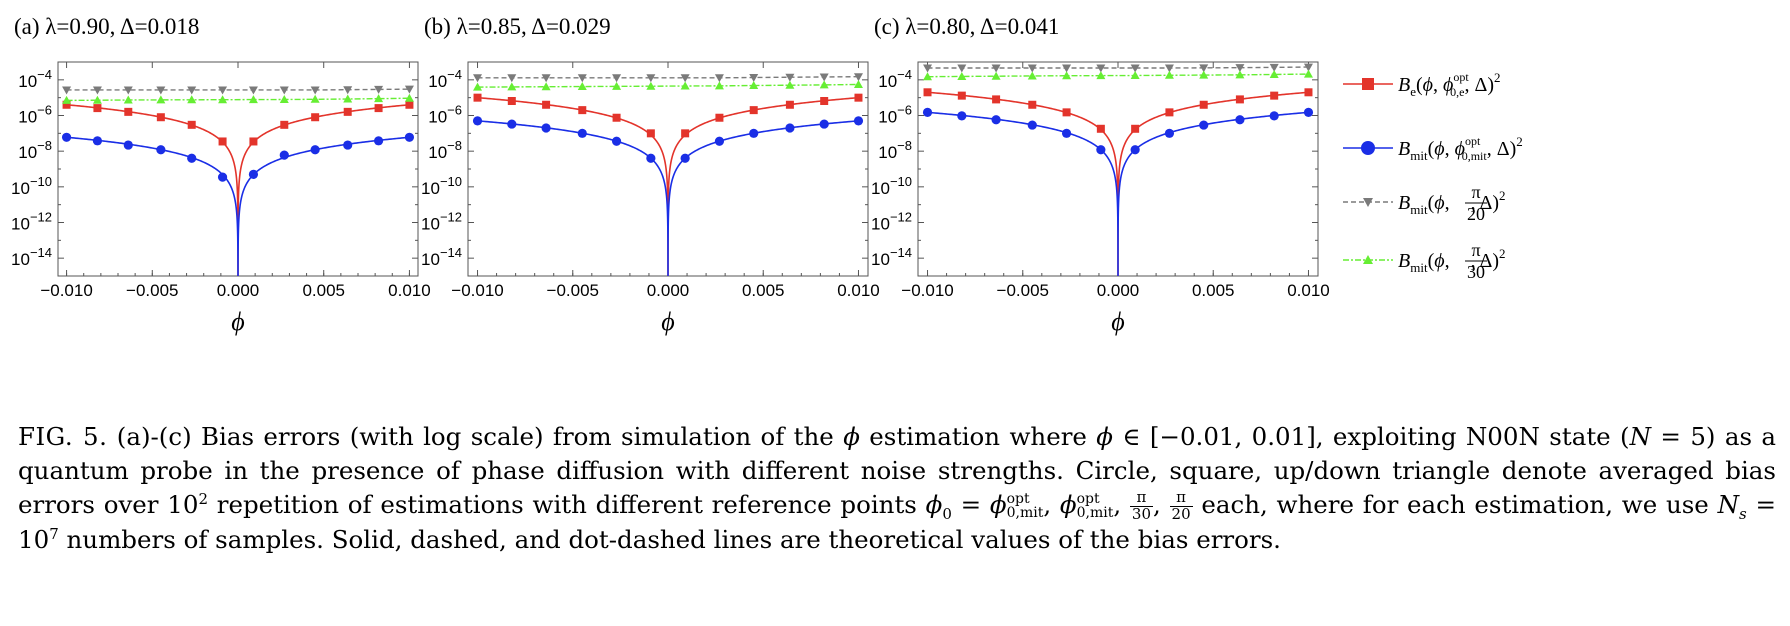 The width and height of the screenshot is (1790, 626). Describe the element at coordinates (947, 513) in the screenshot. I see `caption-sub0: 0` at that location.